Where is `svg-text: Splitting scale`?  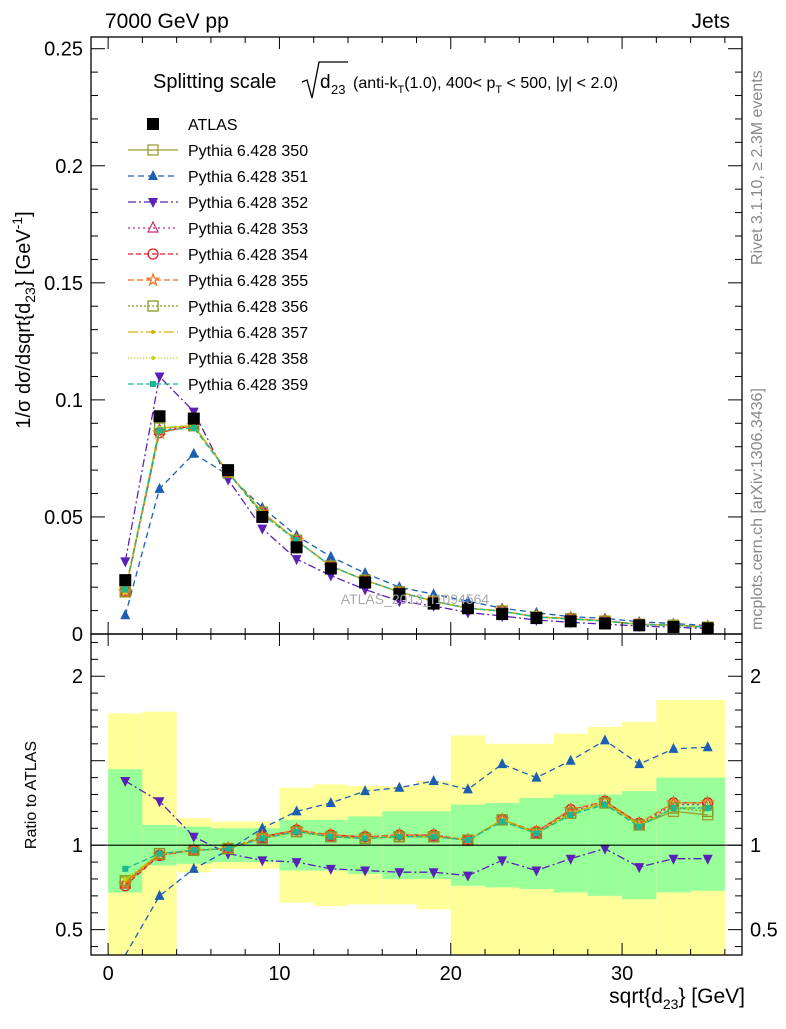 svg-text: Splitting scale is located at coordinates (214, 82).